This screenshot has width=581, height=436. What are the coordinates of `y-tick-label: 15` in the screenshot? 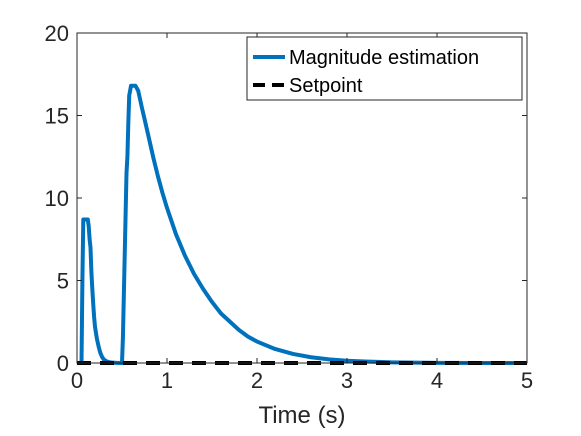 It's located at (57, 116).